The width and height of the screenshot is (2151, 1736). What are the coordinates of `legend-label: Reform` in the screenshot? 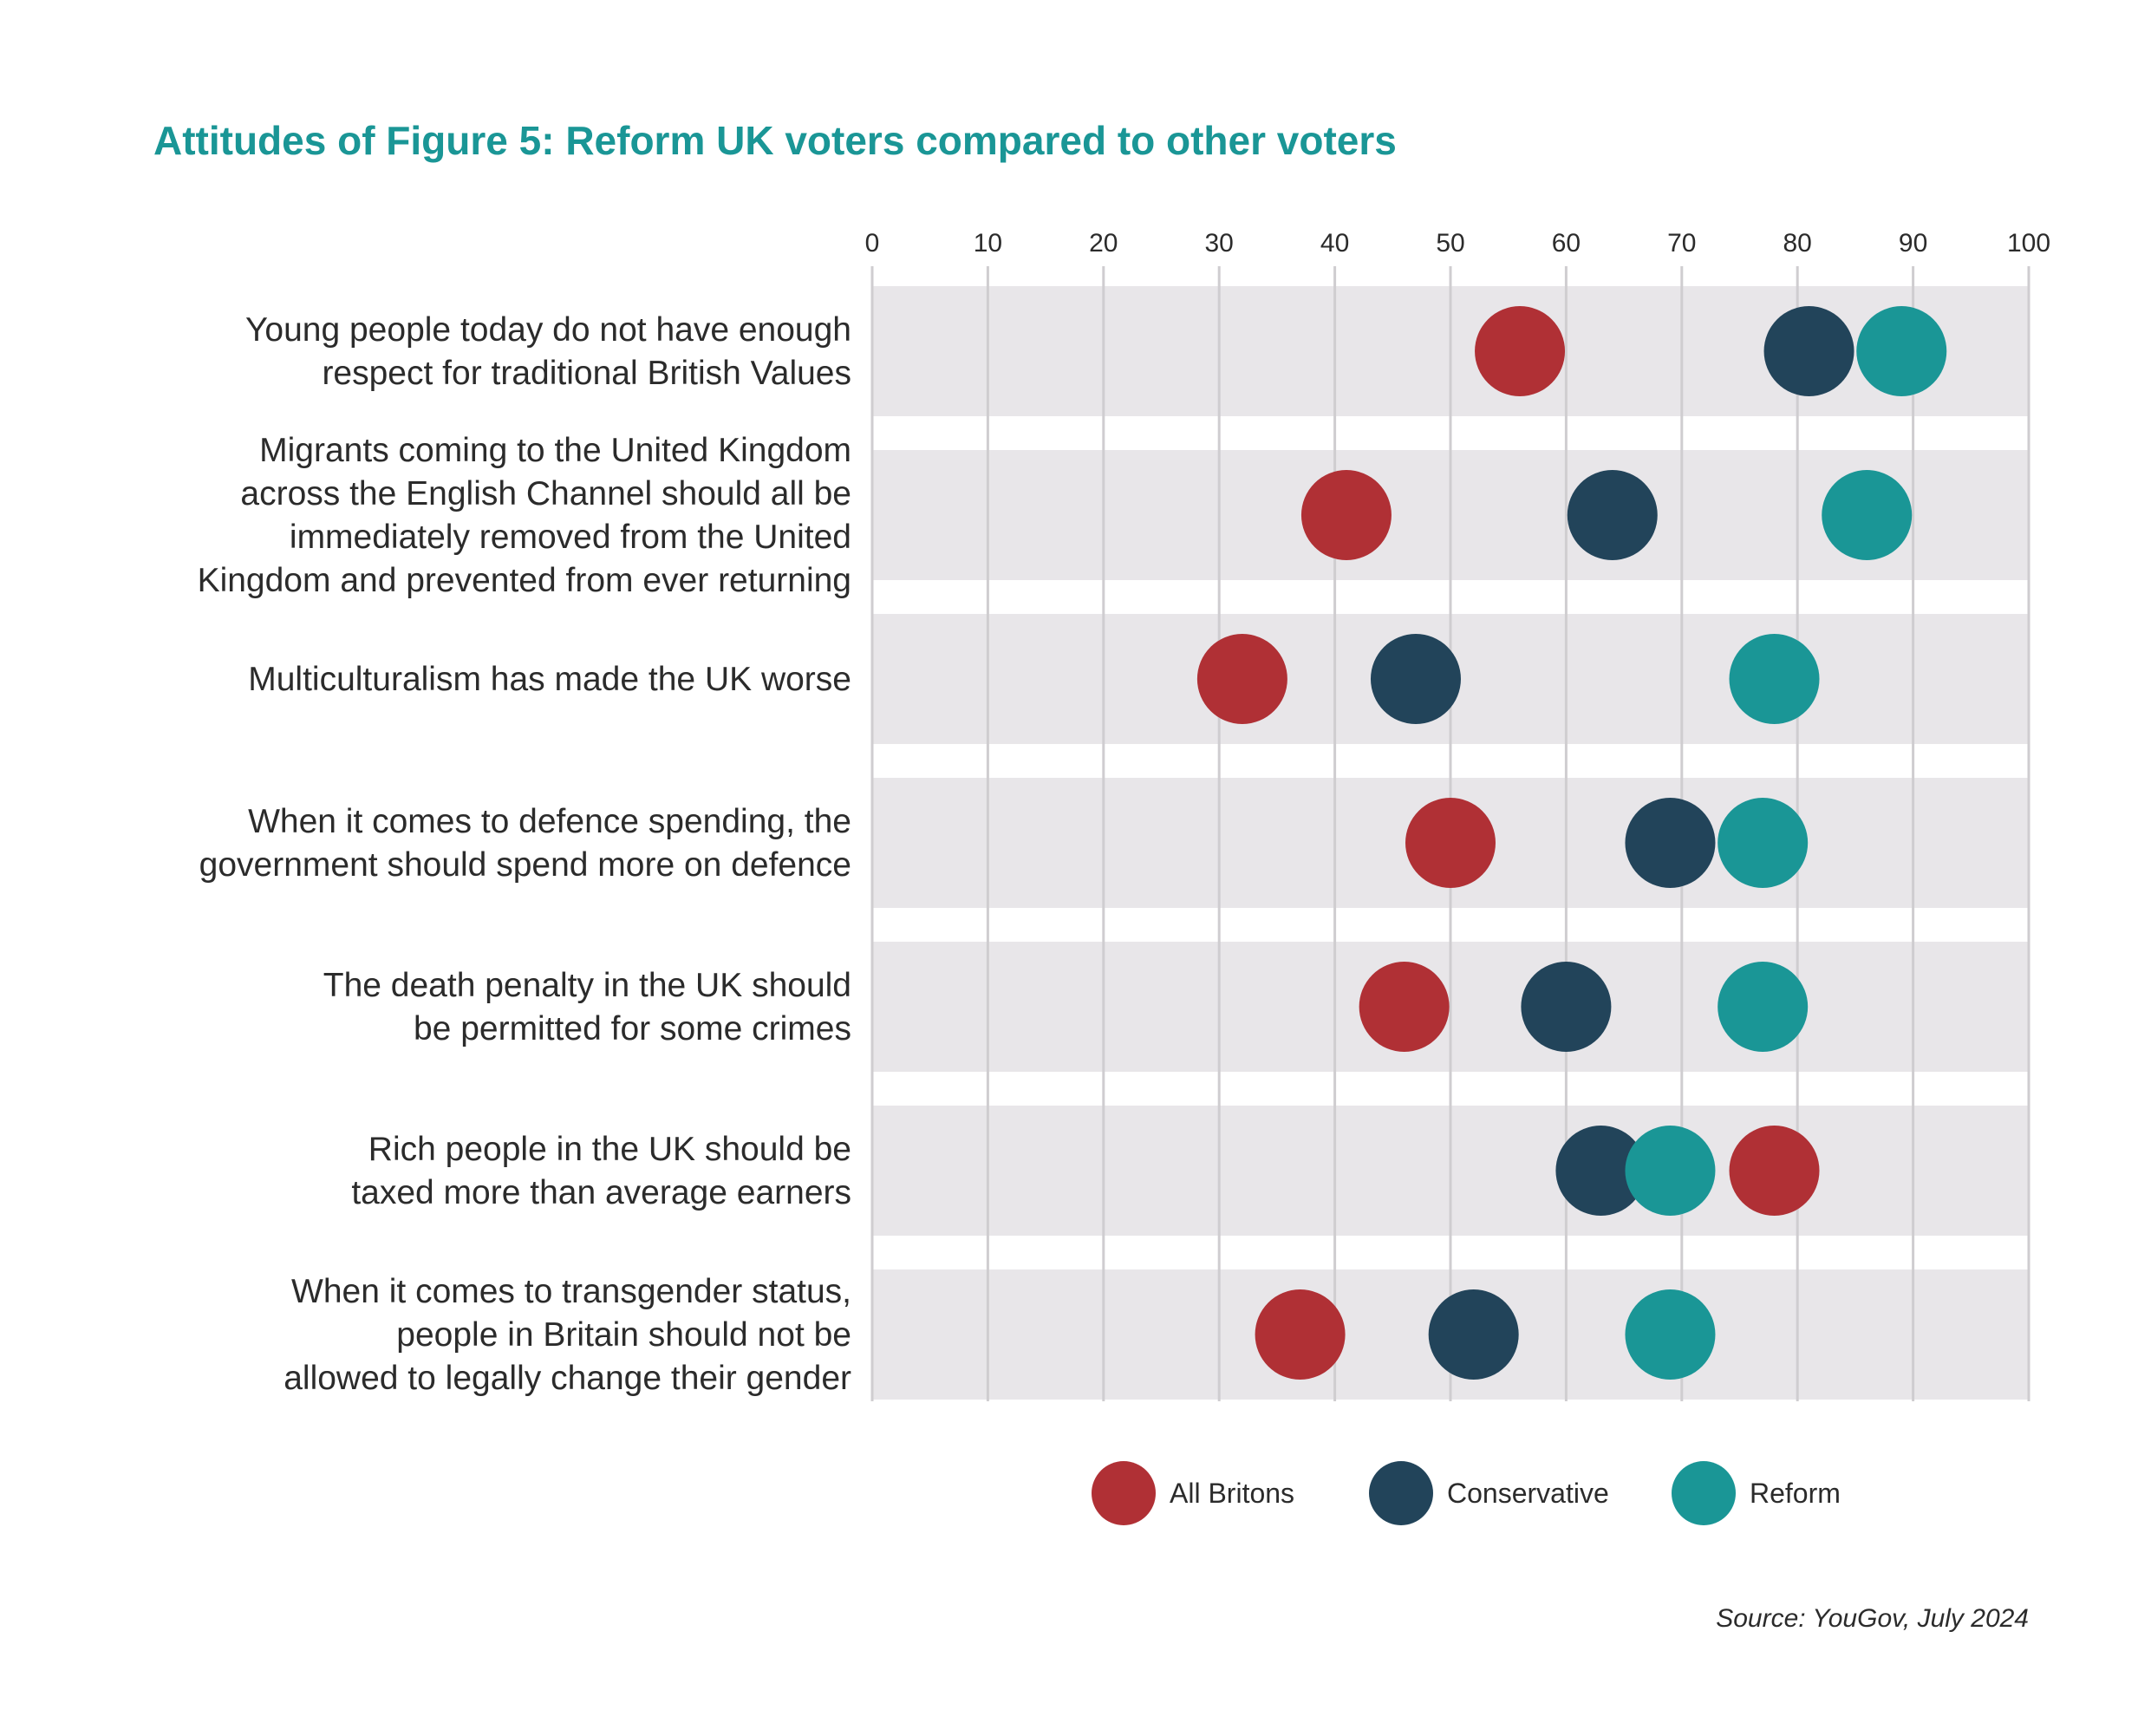 It's located at (1796, 1493).